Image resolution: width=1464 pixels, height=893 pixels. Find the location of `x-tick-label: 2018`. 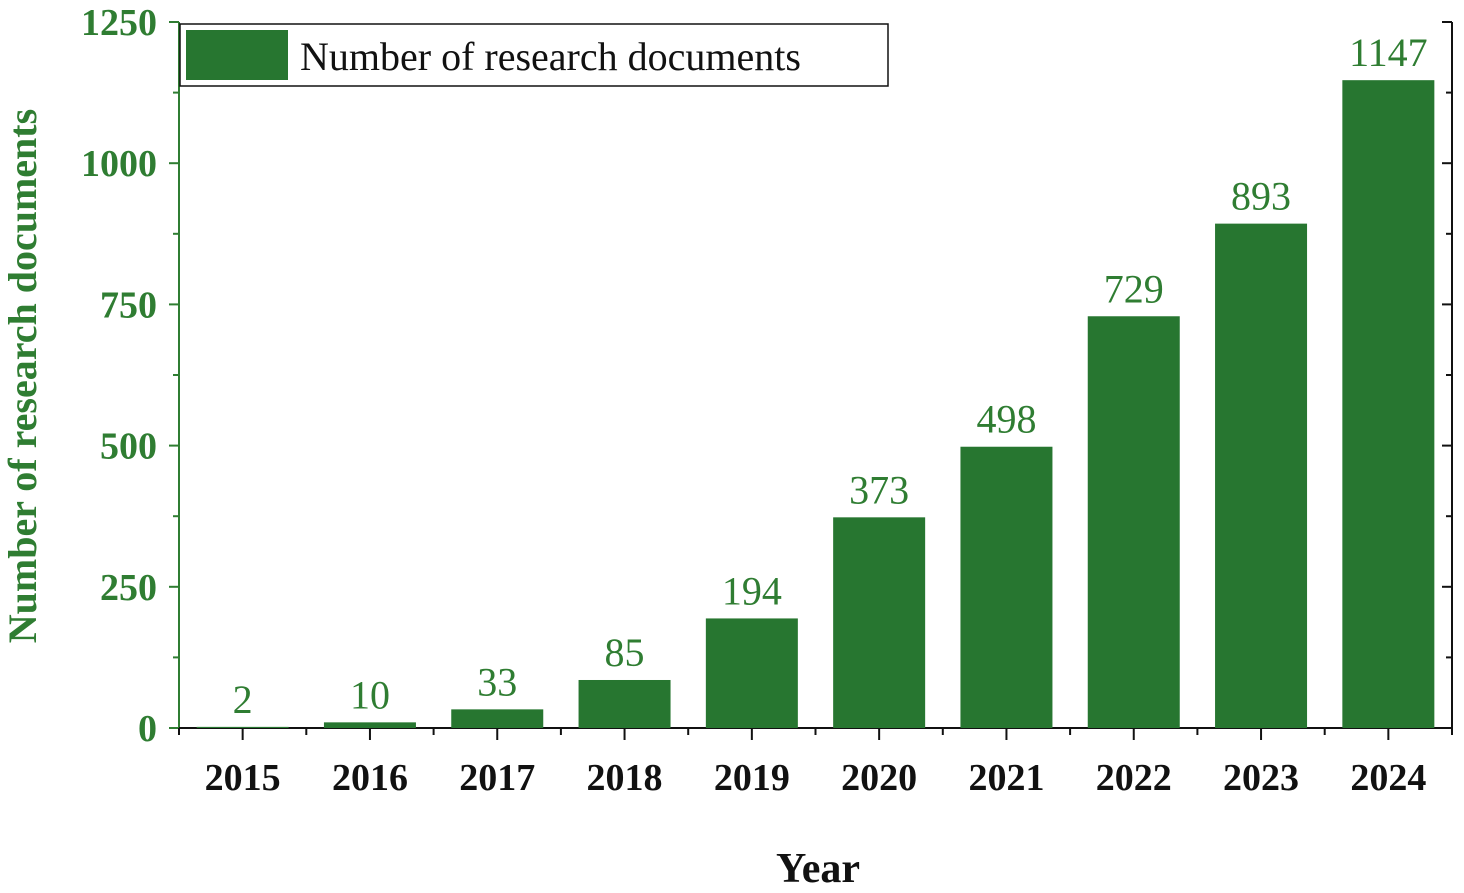

x-tick-label: 2018 is located at coordinates (625, 778).